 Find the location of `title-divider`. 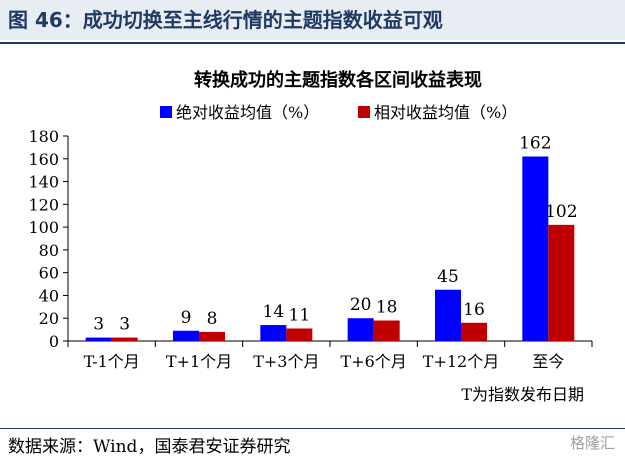

title-divider is located at coordinates (312, 43).